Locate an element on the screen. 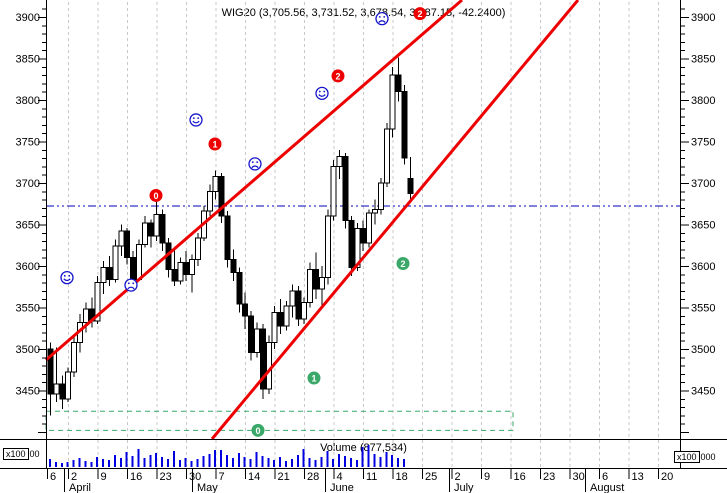 Image resolution: width=727 pixels, height=493 pixels. volume-bars is located at coordinates (227, 456).